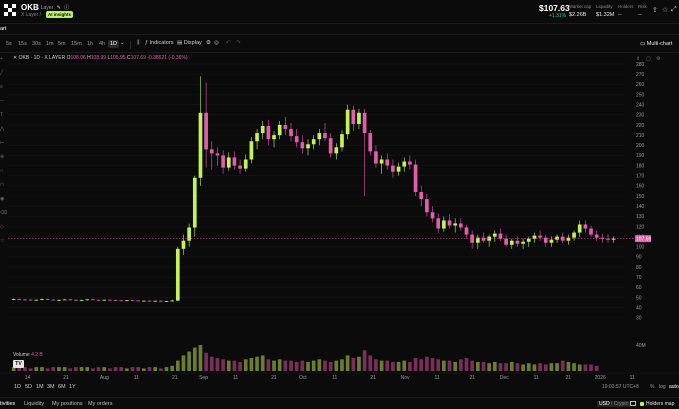 The height and width of the screenshot is (409, 679). What do you see at coordinates (655, 10) in the screenshot?
I see `share-icon: ⇪` at bounding box center [655, 10].